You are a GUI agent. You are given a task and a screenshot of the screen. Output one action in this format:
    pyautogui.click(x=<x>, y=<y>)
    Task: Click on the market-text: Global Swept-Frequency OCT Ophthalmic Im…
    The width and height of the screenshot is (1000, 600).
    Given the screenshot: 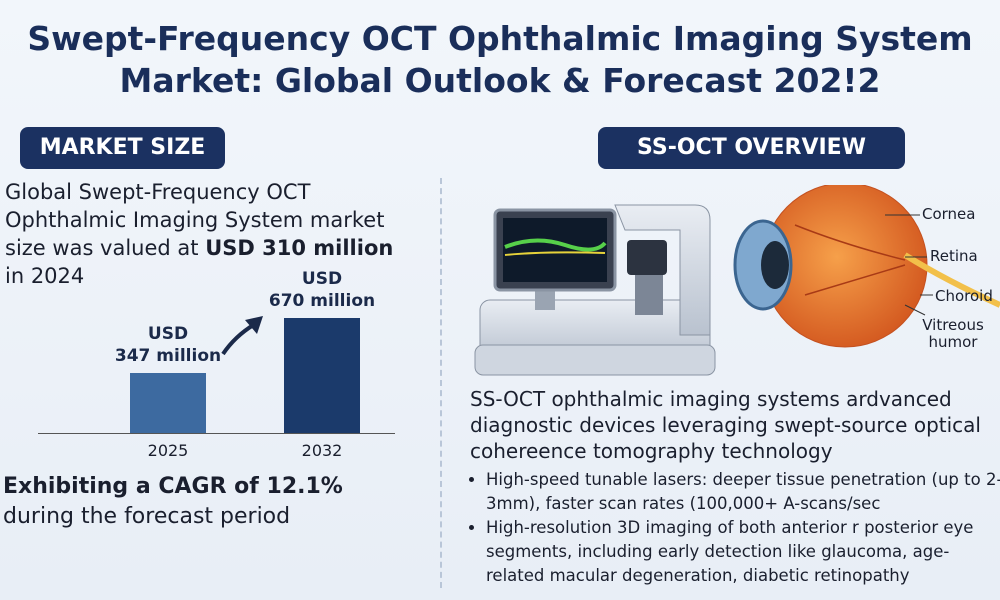 What is the action you would take?
    pyautogui.click(x=205, y=234)
    